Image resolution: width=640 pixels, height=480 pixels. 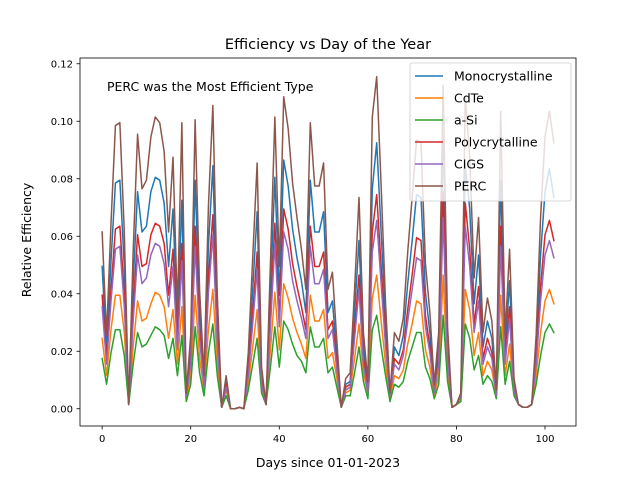 I want to click on series-line-a-si, so click(x=328, y=362).